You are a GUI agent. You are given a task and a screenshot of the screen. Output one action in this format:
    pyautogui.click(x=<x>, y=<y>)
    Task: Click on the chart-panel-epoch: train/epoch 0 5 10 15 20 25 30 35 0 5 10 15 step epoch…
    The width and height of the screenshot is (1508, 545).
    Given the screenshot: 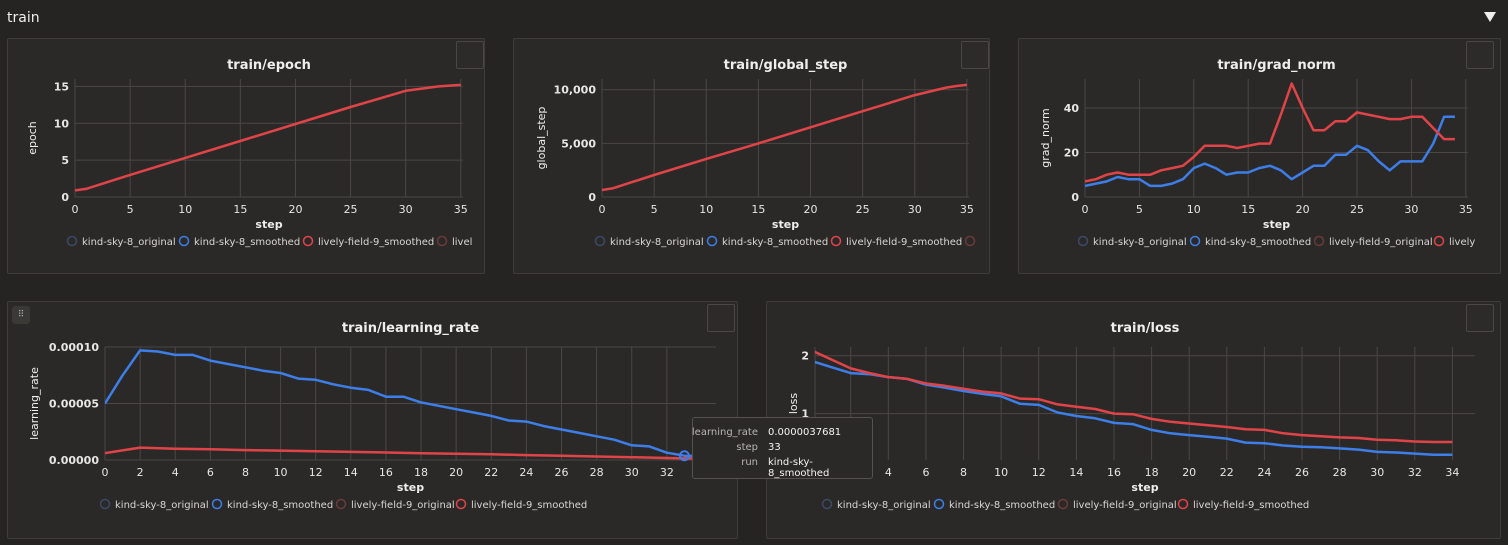 What is the action you would take?
    pyautogui.click(x=246, y=156)
    